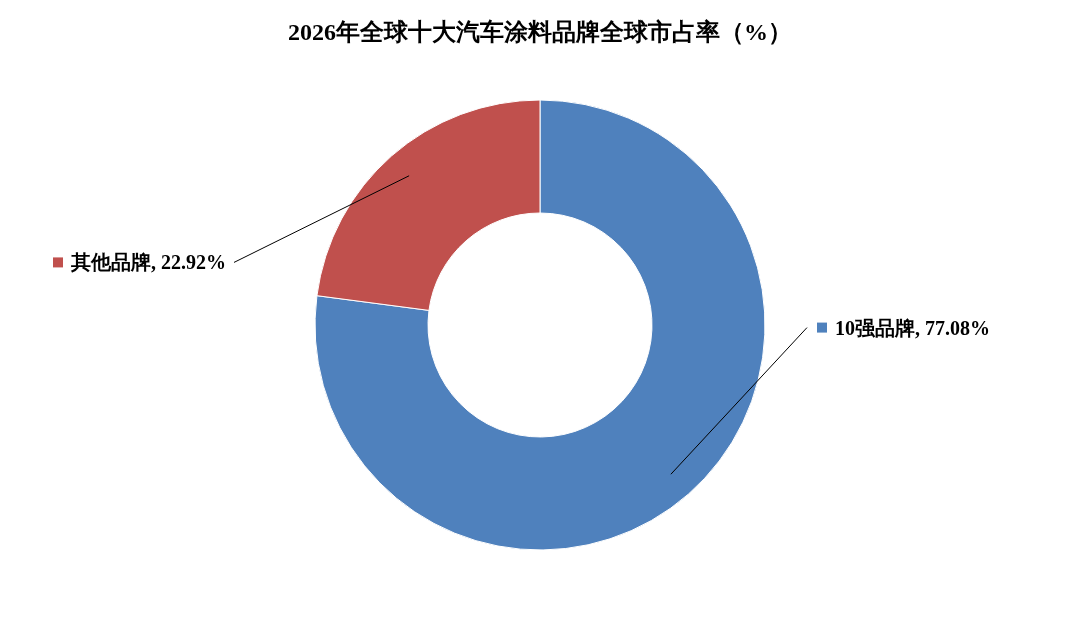  Describe the element at coordinates (540, 32) in the screenshot. I see `chart-title: 2026年全球十大汽车涂料品牌全球市占率（%）` at that location.